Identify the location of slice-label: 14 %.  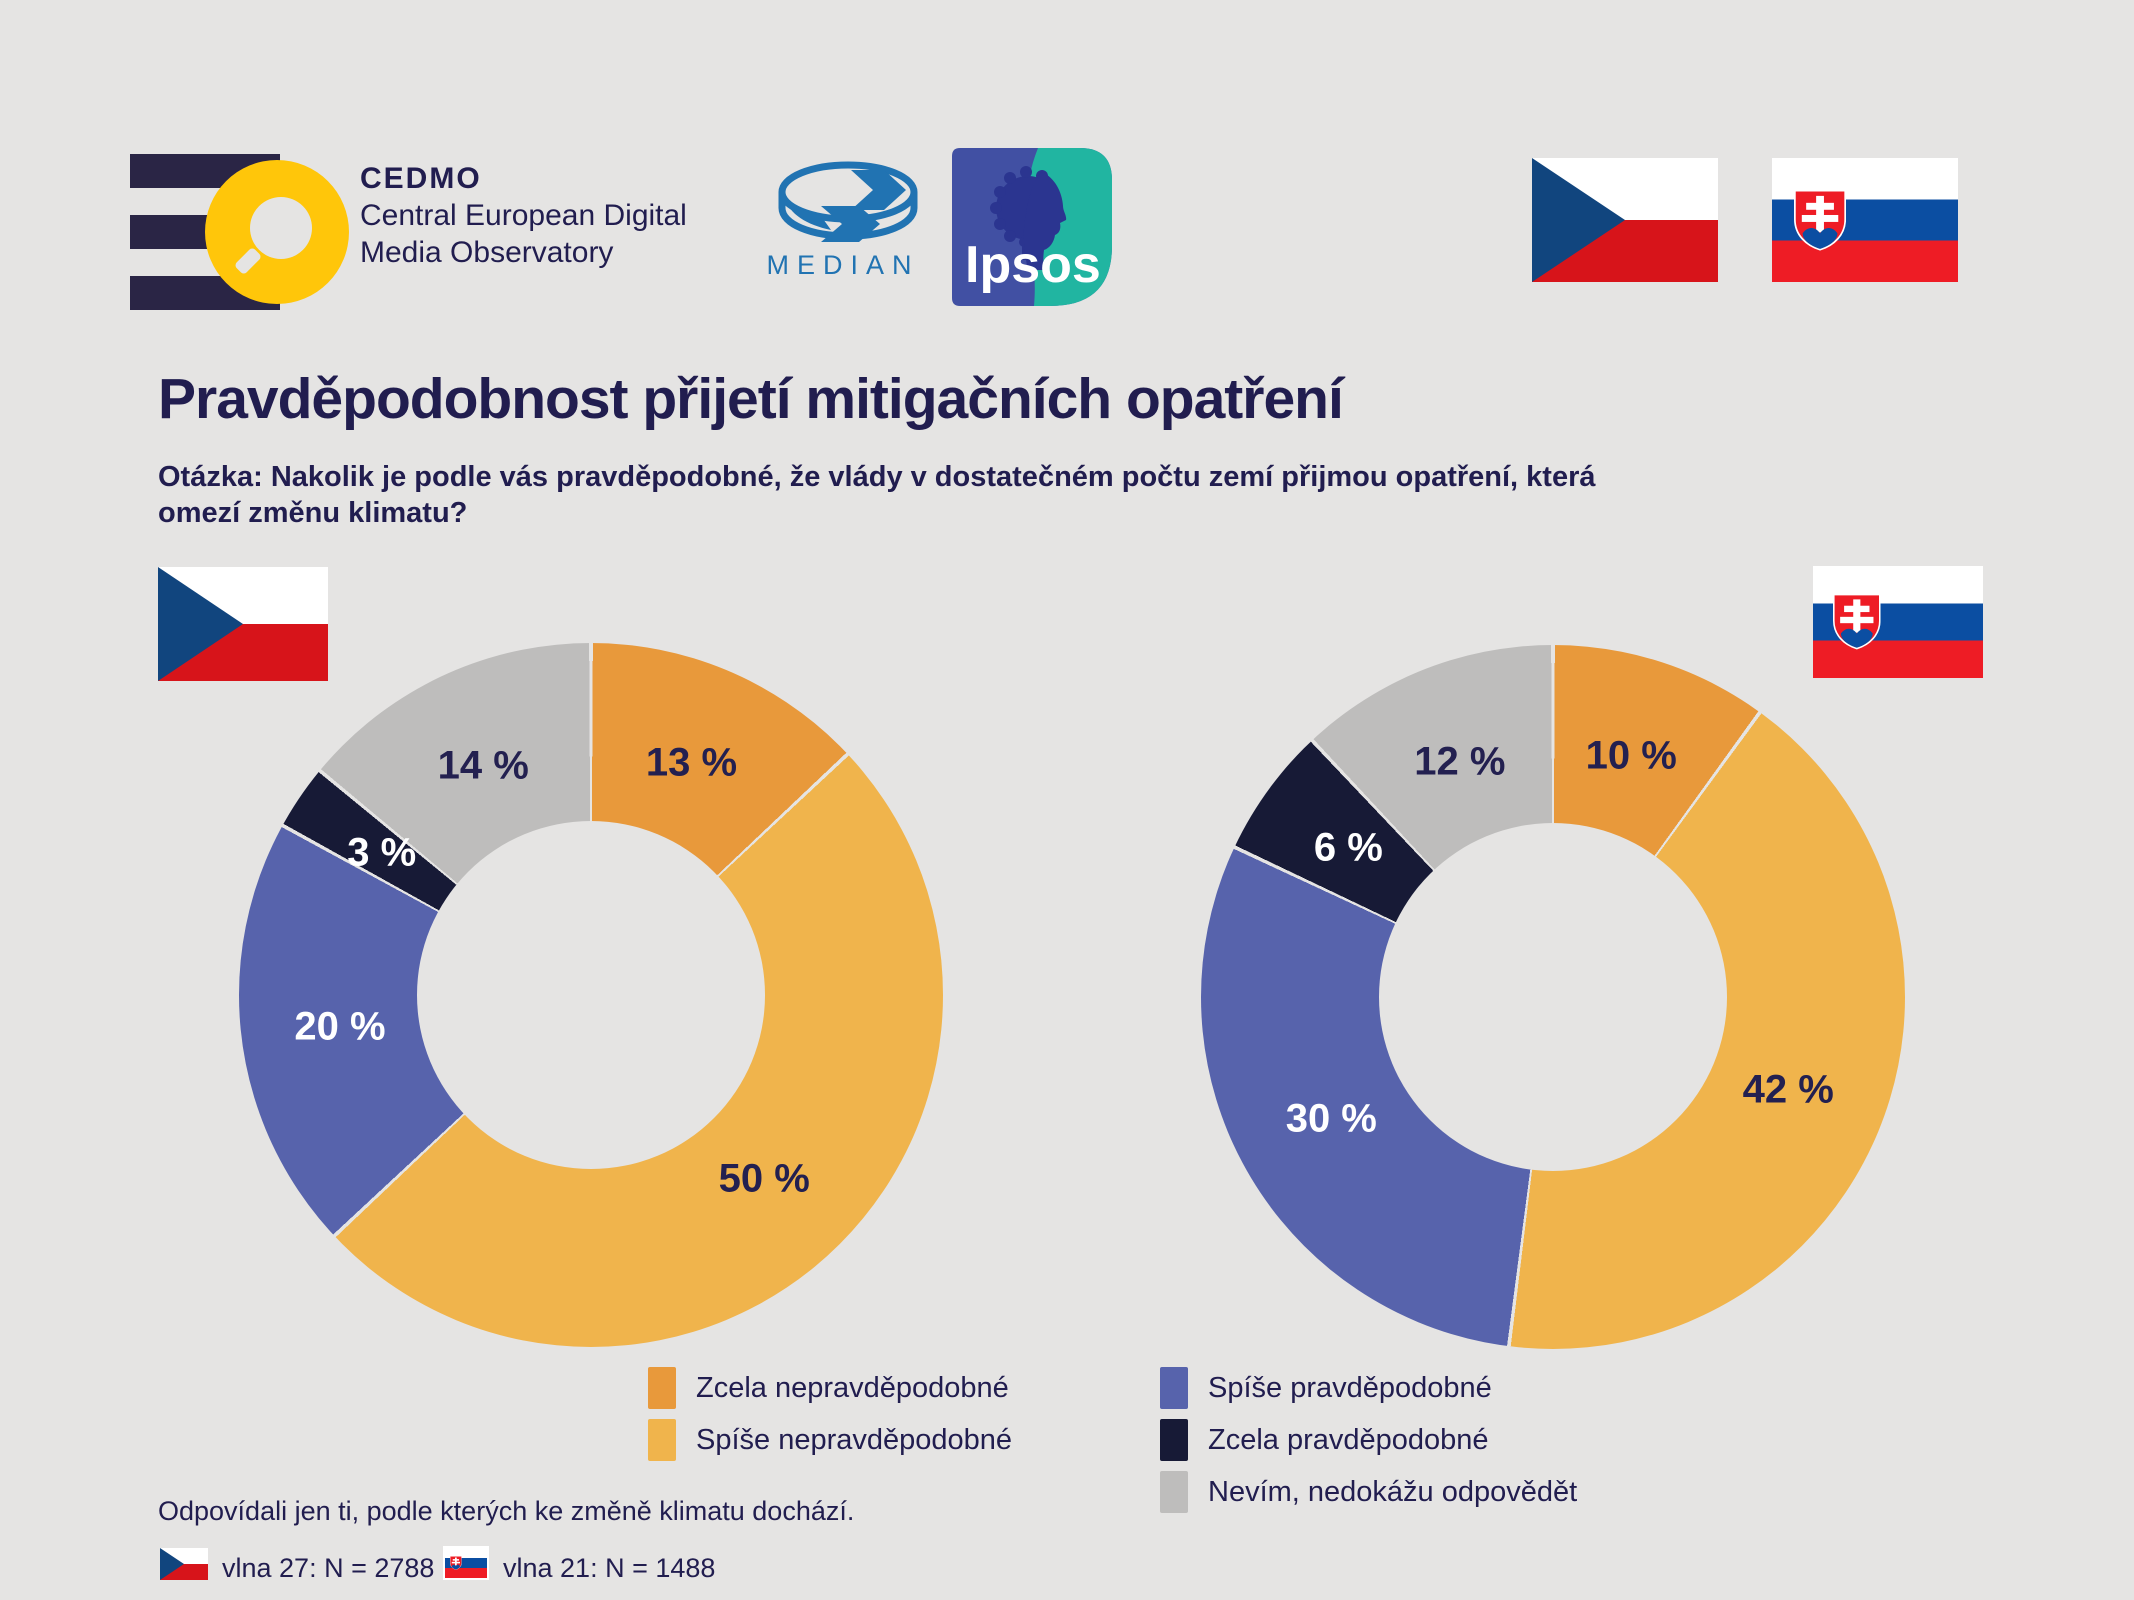
(483, 765).